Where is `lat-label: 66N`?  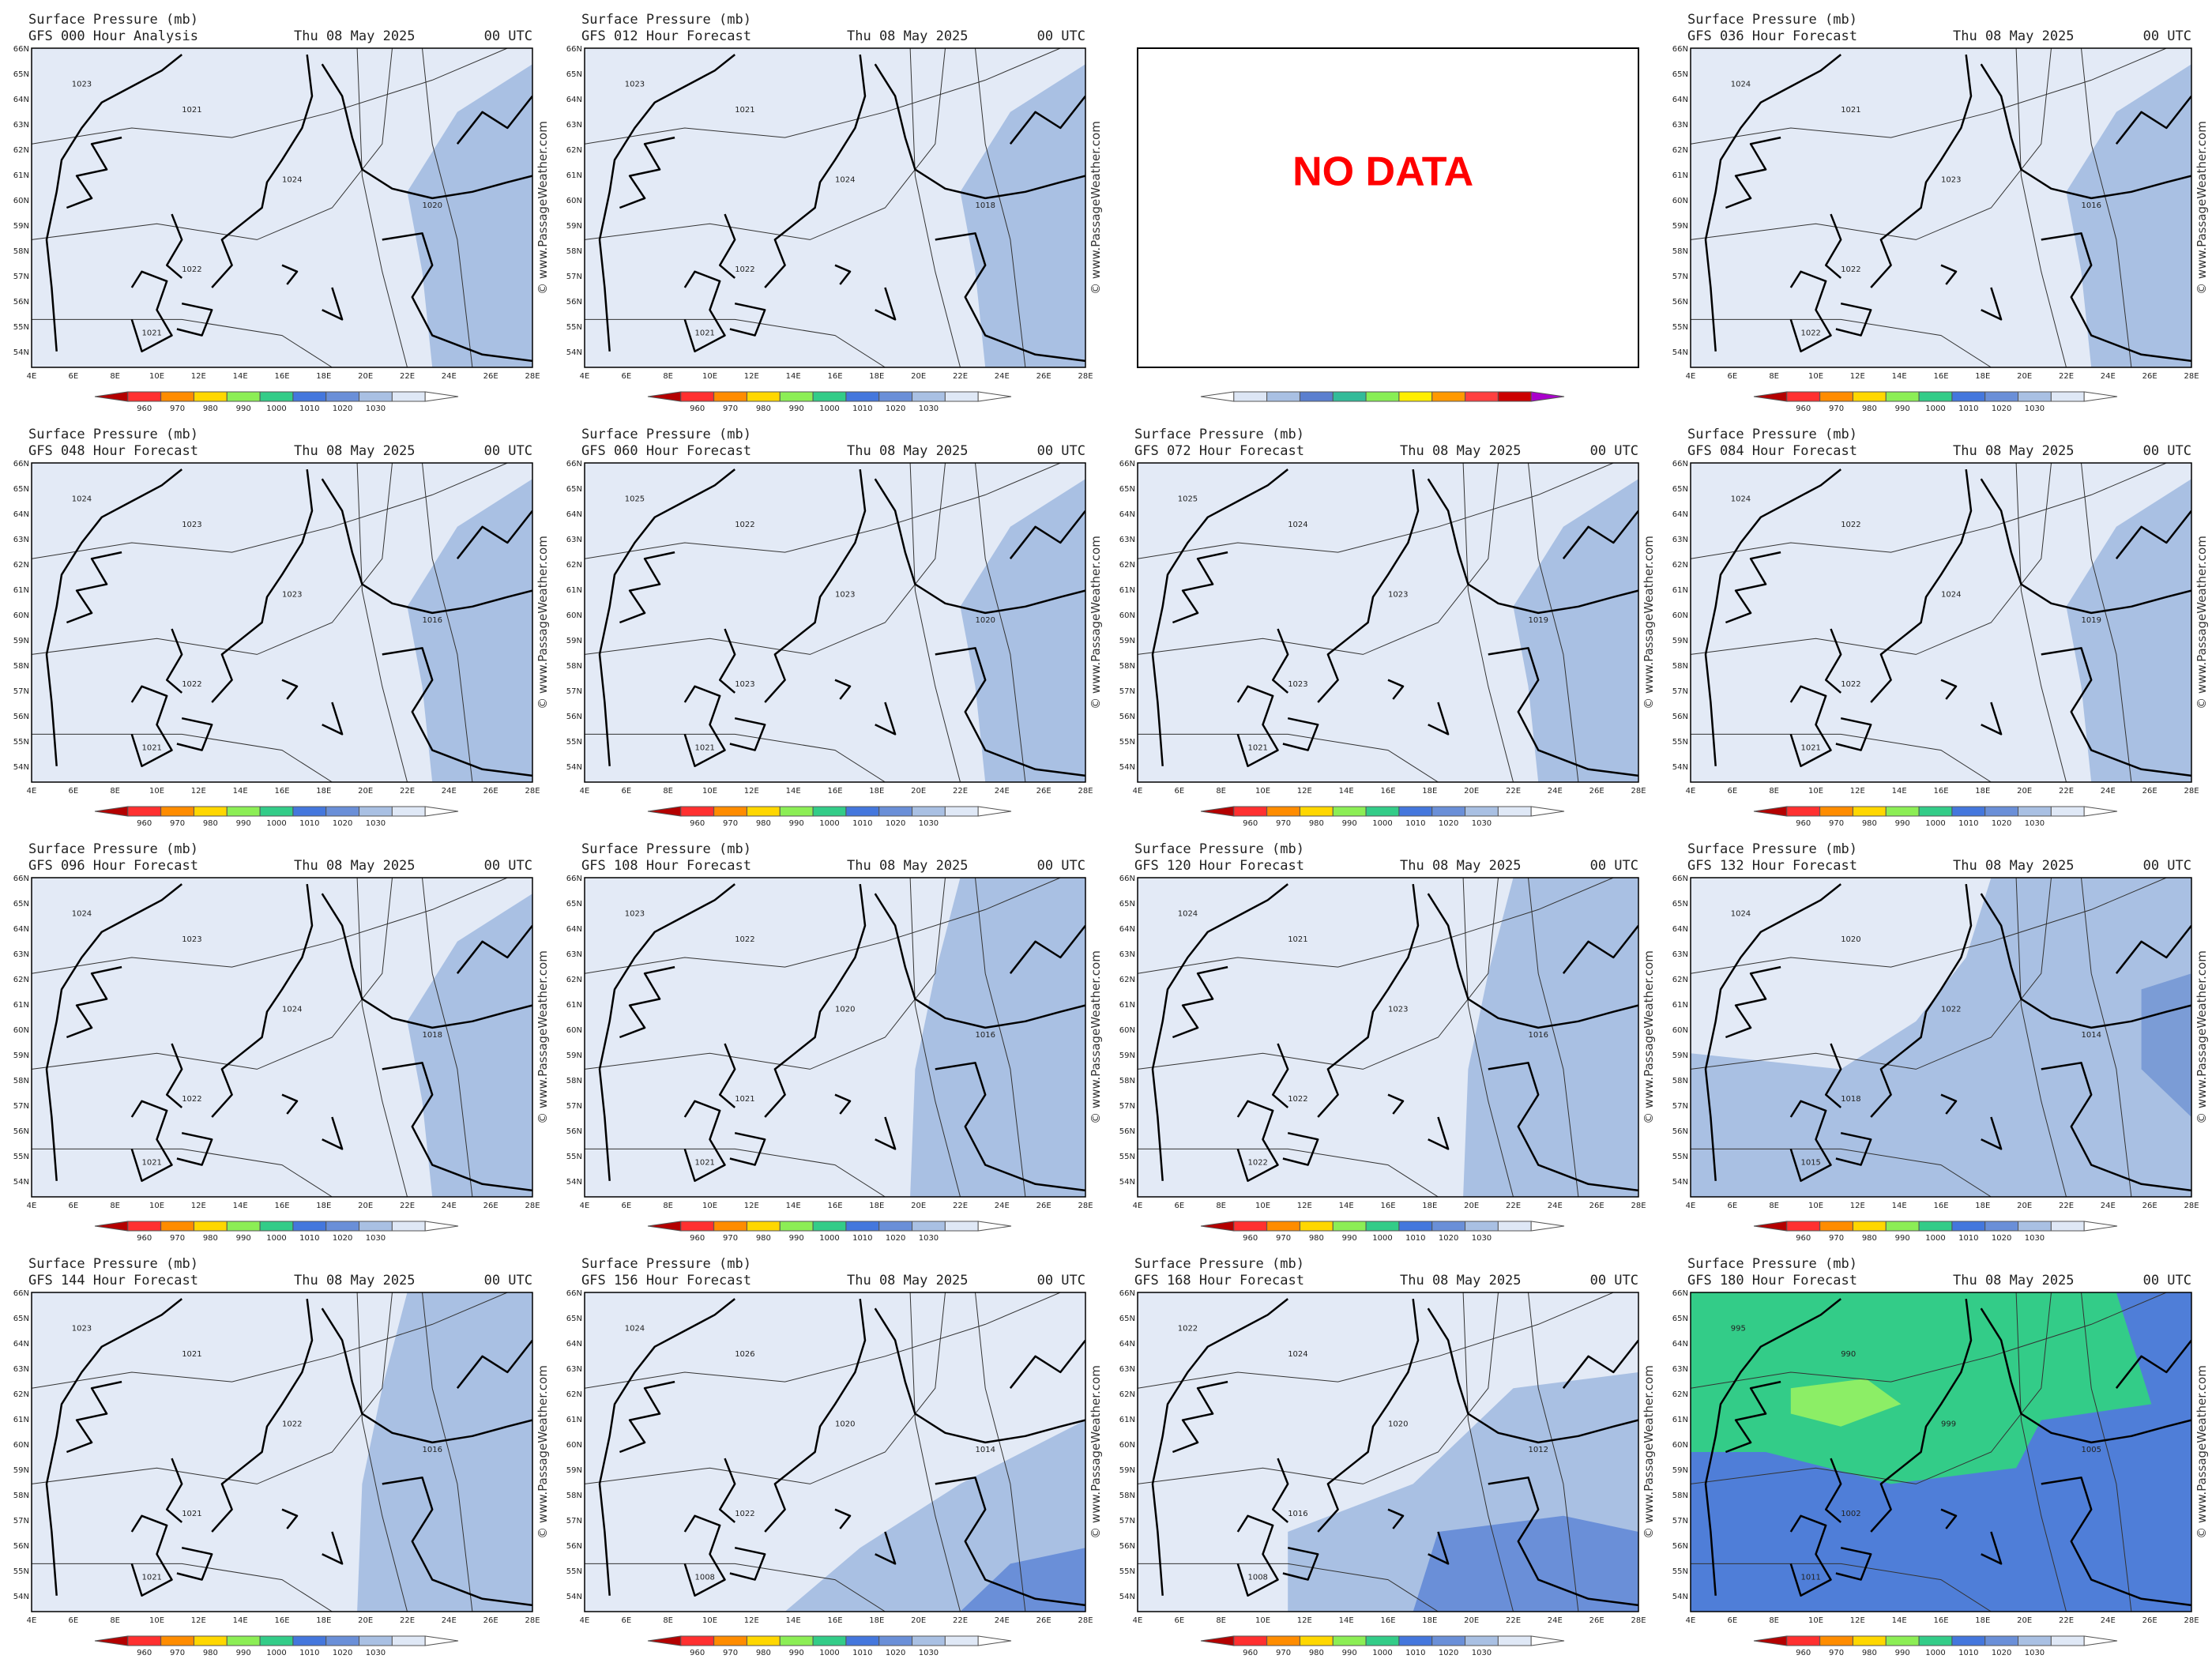
lat-label: 66N is located at coordinates (21, 464).